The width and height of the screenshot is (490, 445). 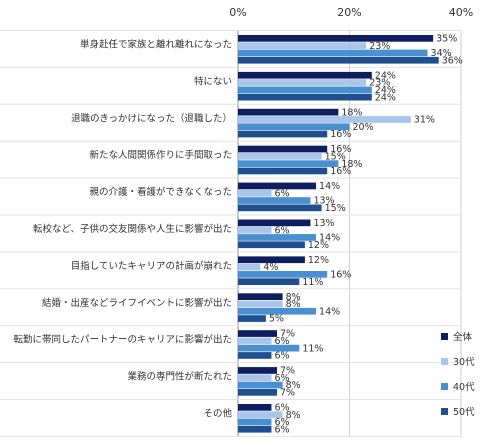 What do you see at coordinates (318, 245) in the screenshot?
I see `bar-value-label: 12%` at bounding box center [318, 245].